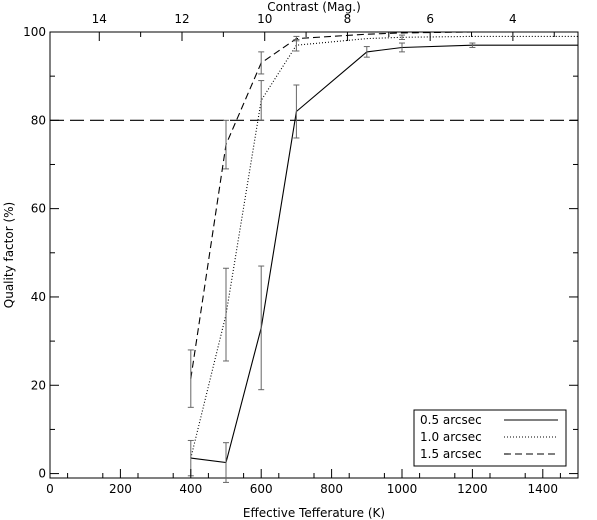  I want to click on y-tick-label-60: 60, so click(38, 209).